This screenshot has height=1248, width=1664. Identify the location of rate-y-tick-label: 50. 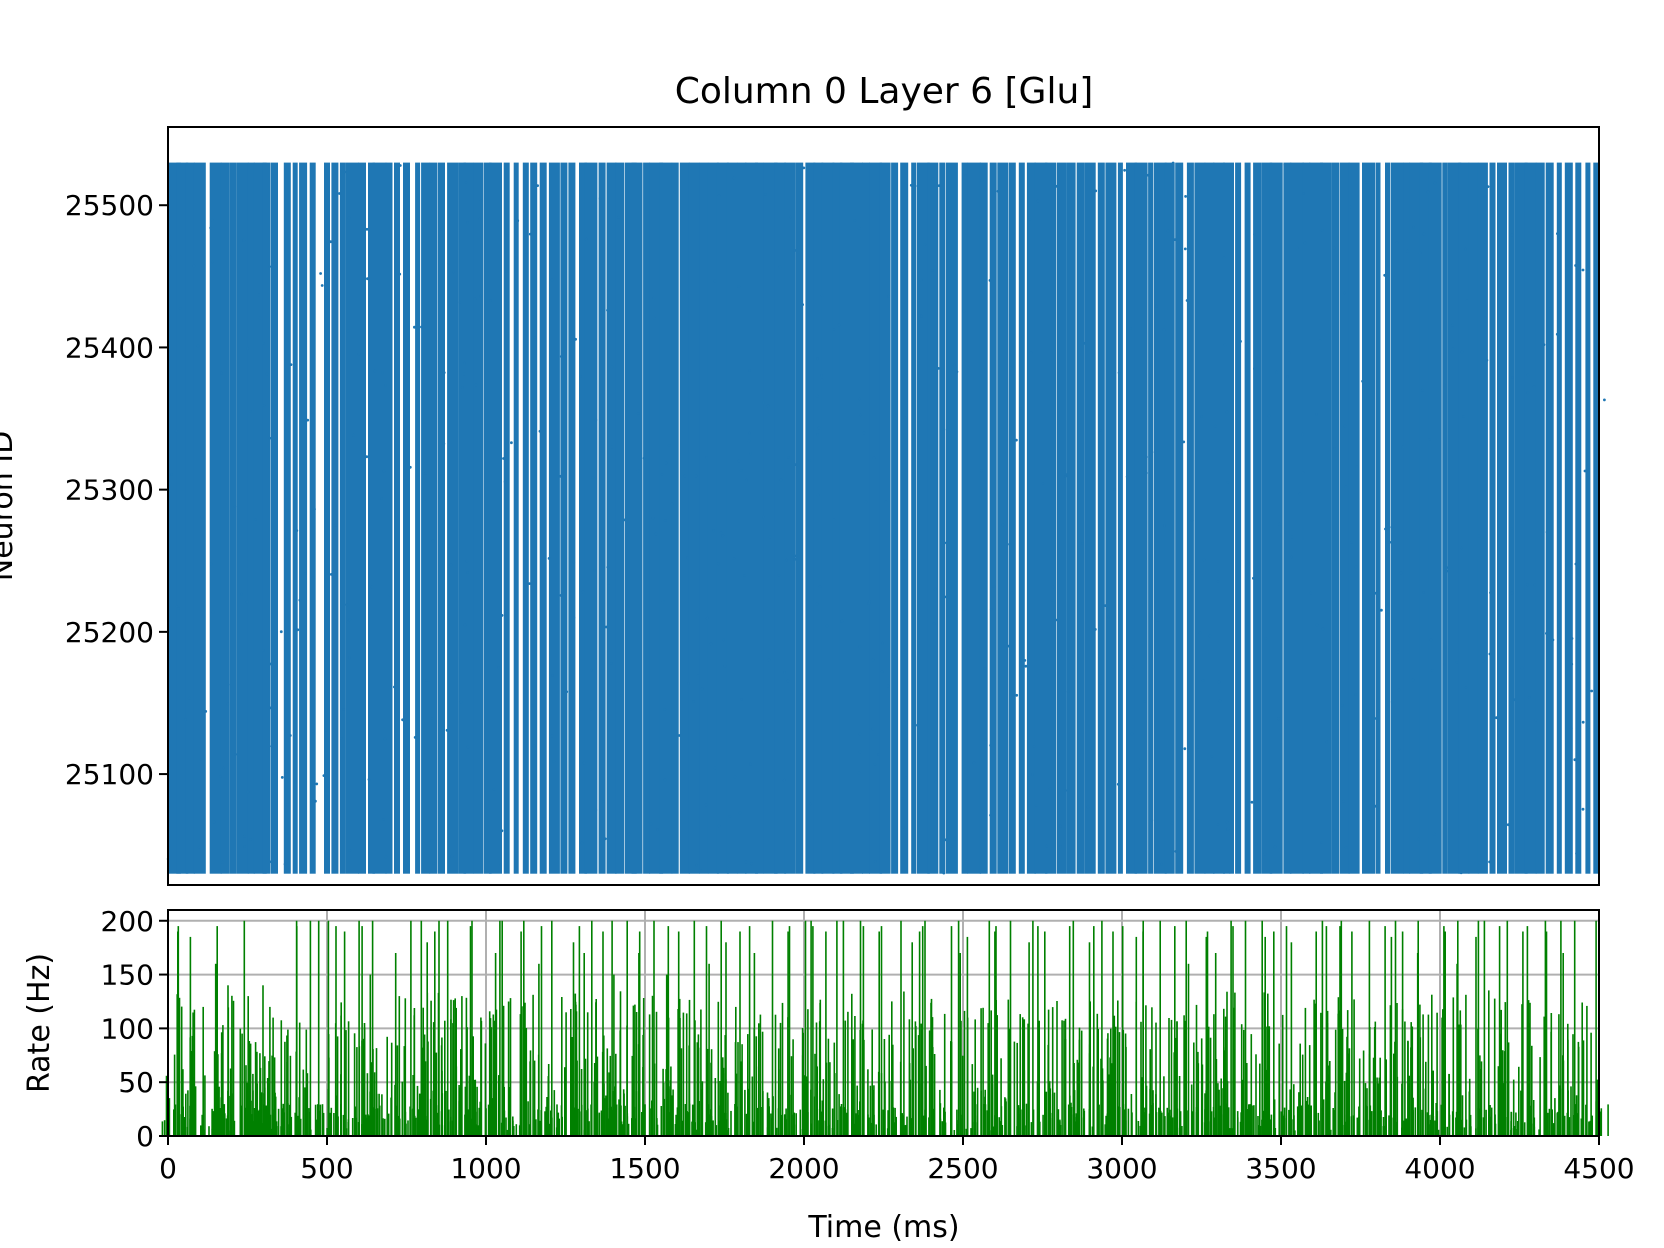
(136, 1082).